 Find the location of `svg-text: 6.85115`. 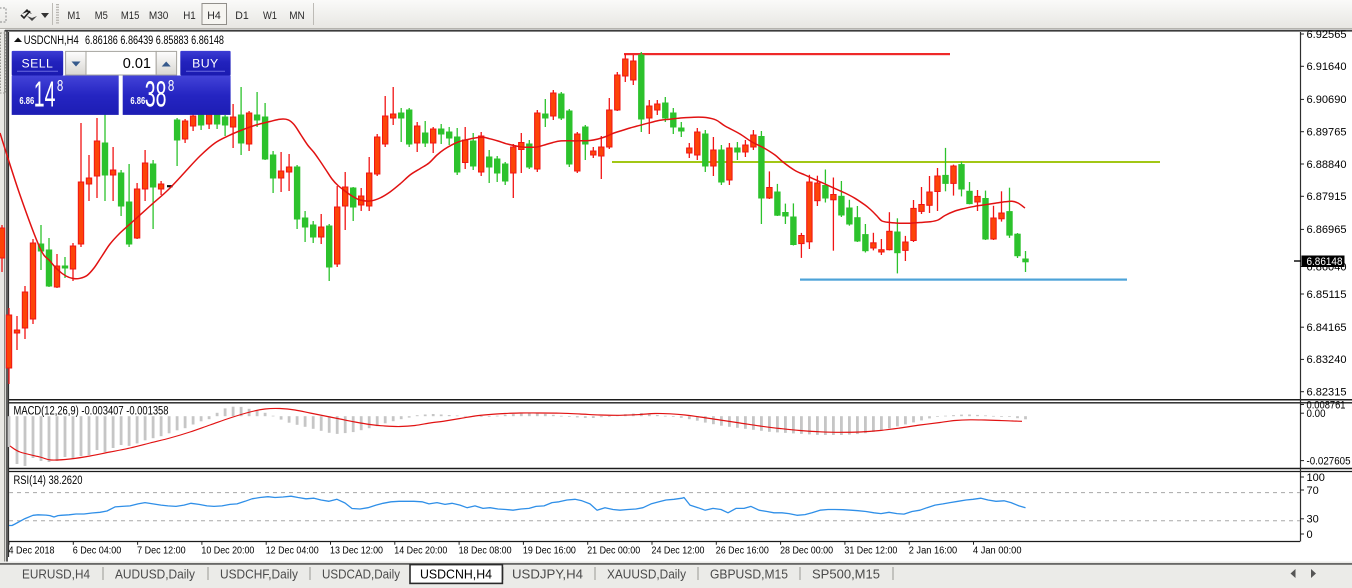

svg-text: 6.85115 is located at coordinates (1327, 295).